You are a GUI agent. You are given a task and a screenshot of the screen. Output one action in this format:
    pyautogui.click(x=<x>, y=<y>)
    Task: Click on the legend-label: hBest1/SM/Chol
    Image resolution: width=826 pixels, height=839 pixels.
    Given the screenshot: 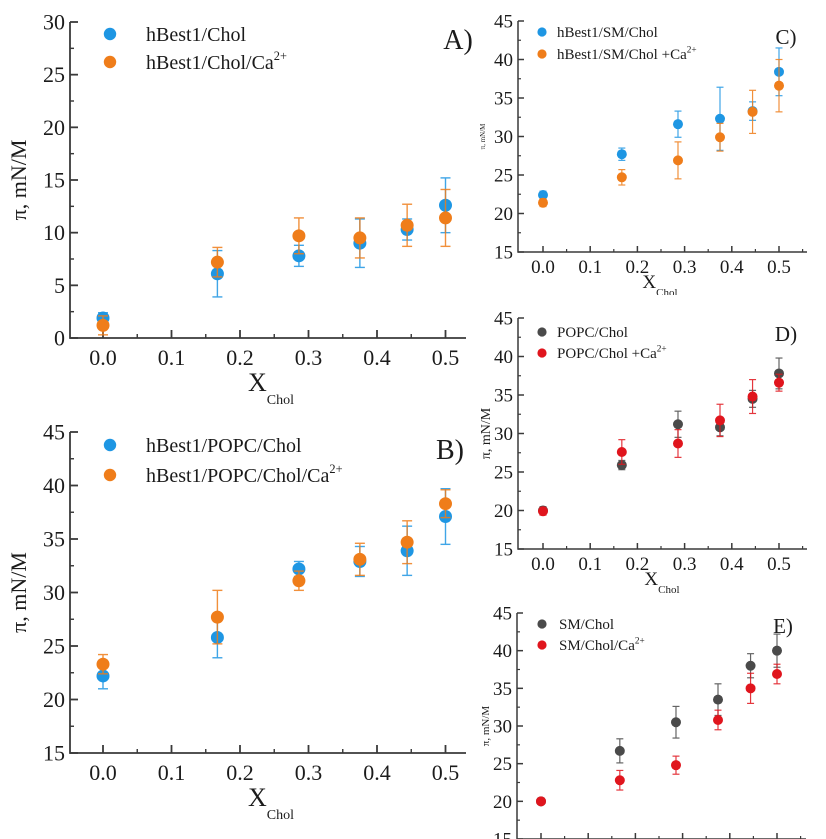 What is the action you would take?
    pyautogui.click(x=607, y=33)
    